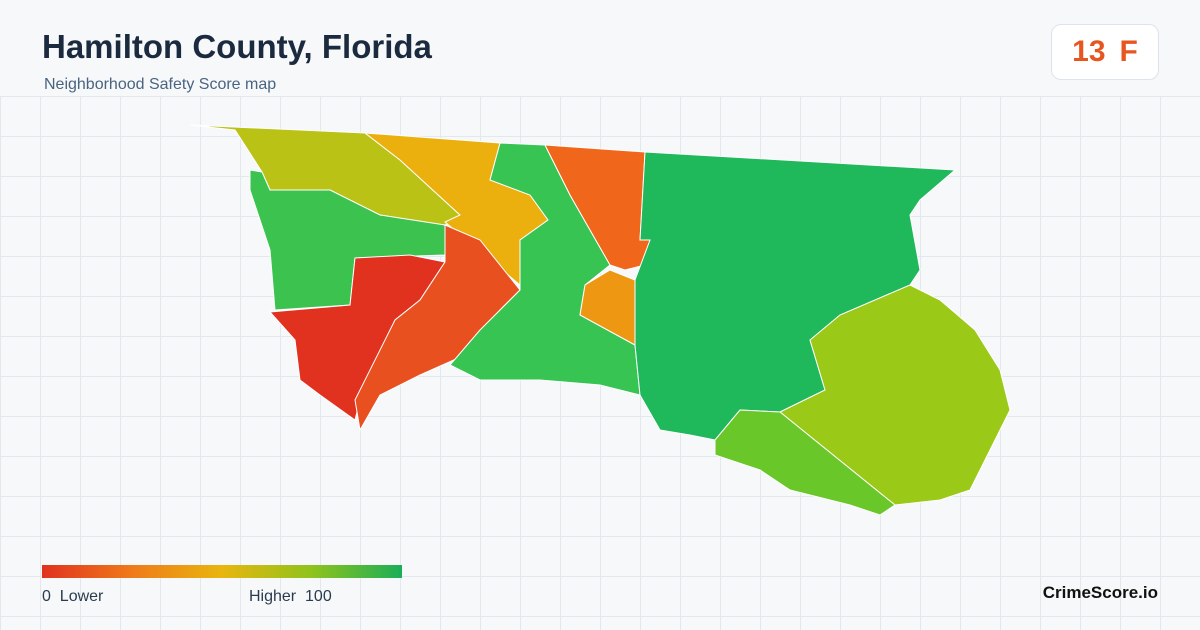 The height and width of the screenshot is (630, 1200). I want to click on legend-min-label: Lower, so click(81, 596).